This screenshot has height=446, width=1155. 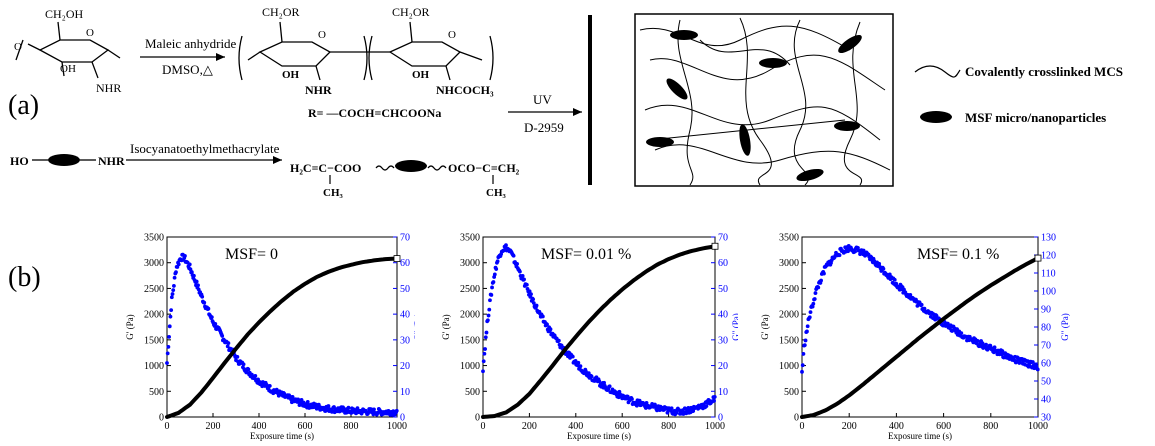 What do you see at coordinates (421, 75) in the screenshot?
I see `product-oh-2: OH` at bounding box center [421, 75].